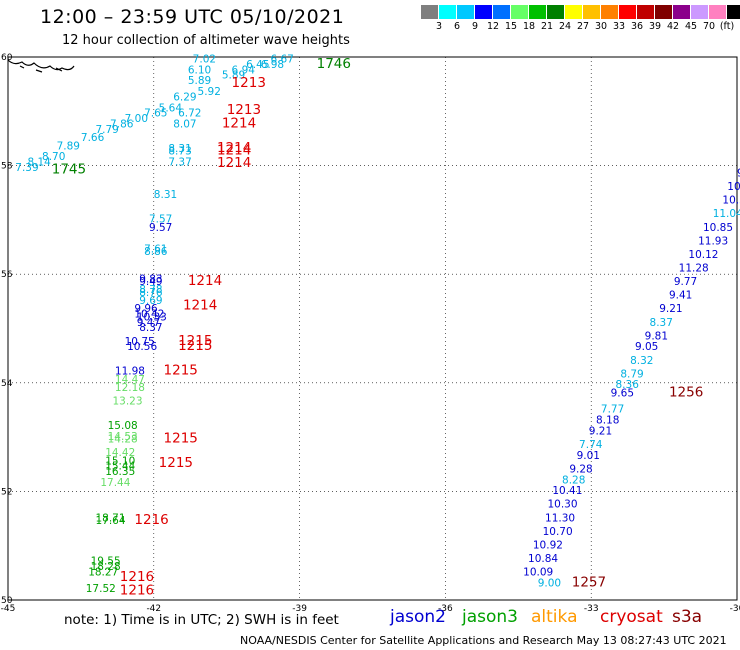 This screenshot has height=650, width=740. Describe the element at coordinates (120, 461) in the screenshot. I see `wave-height-label: 15.10` at that location.